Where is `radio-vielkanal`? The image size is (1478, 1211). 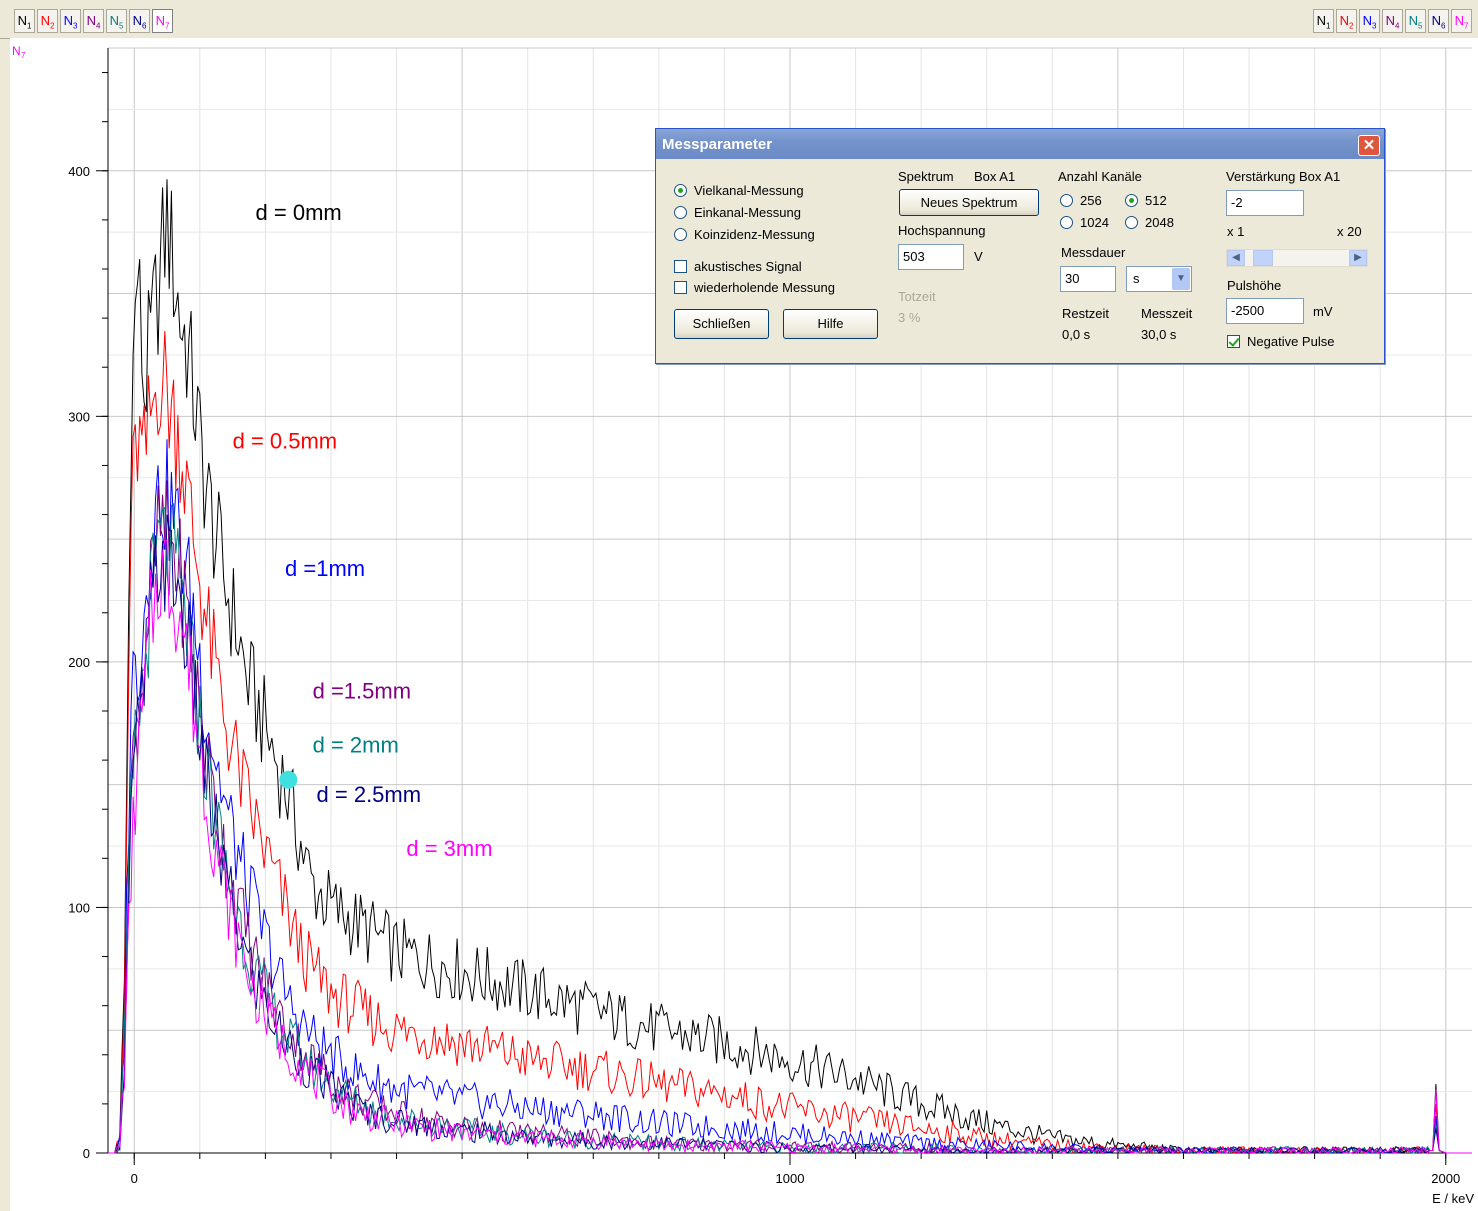 radio-vielkanal is located at coordinates (680, 190).